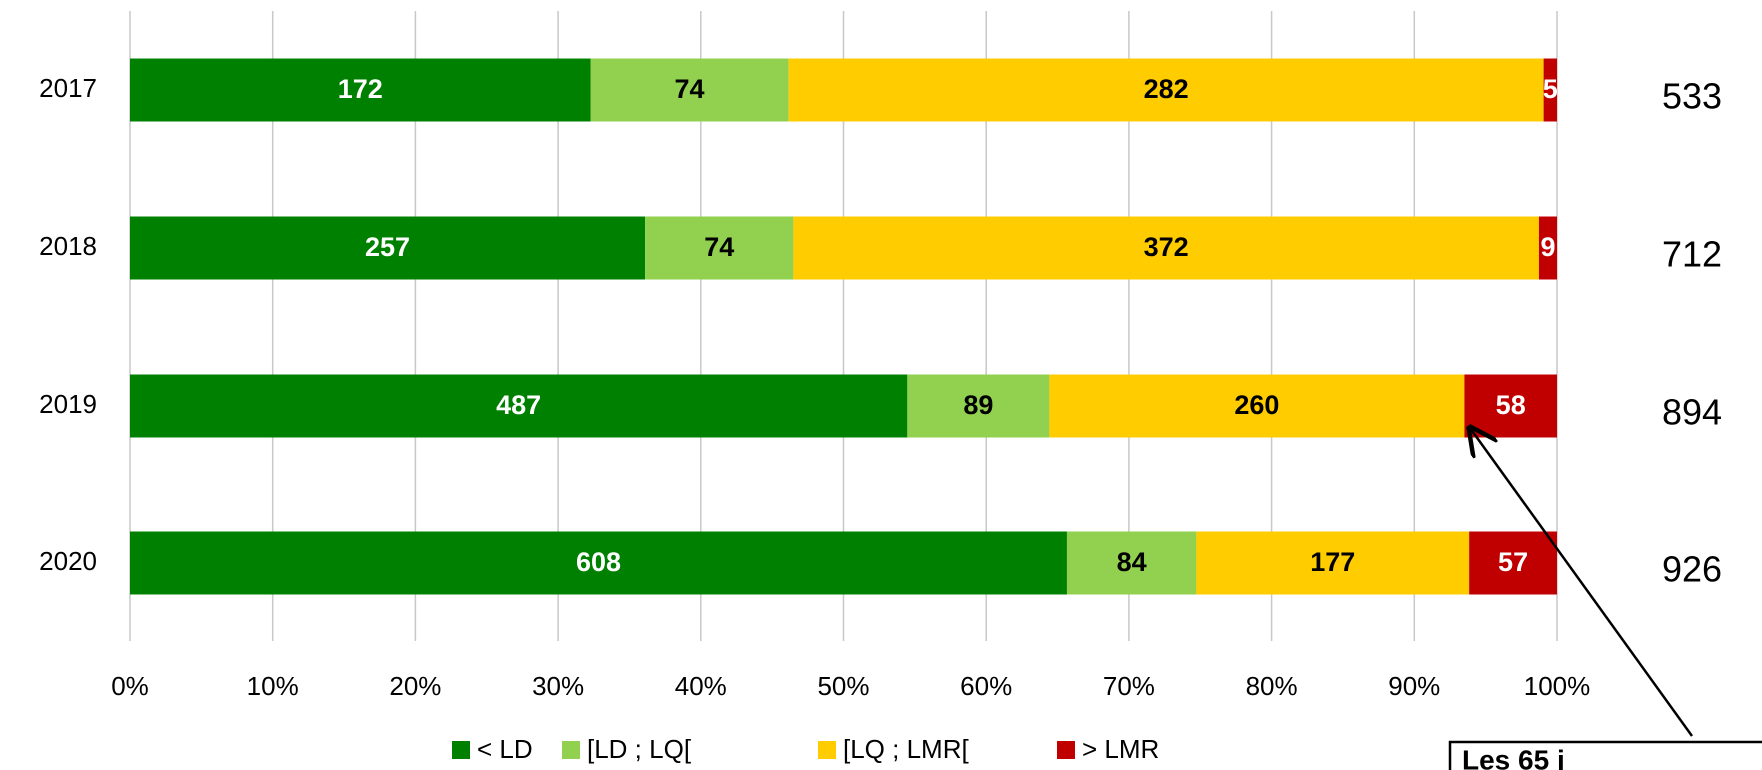 This screenshot has width=1762, height=770. What do you see at coordinates (68, 561) in the screenshot?
I see `y-tick-label: 2020` at bounding box center [68, 561].